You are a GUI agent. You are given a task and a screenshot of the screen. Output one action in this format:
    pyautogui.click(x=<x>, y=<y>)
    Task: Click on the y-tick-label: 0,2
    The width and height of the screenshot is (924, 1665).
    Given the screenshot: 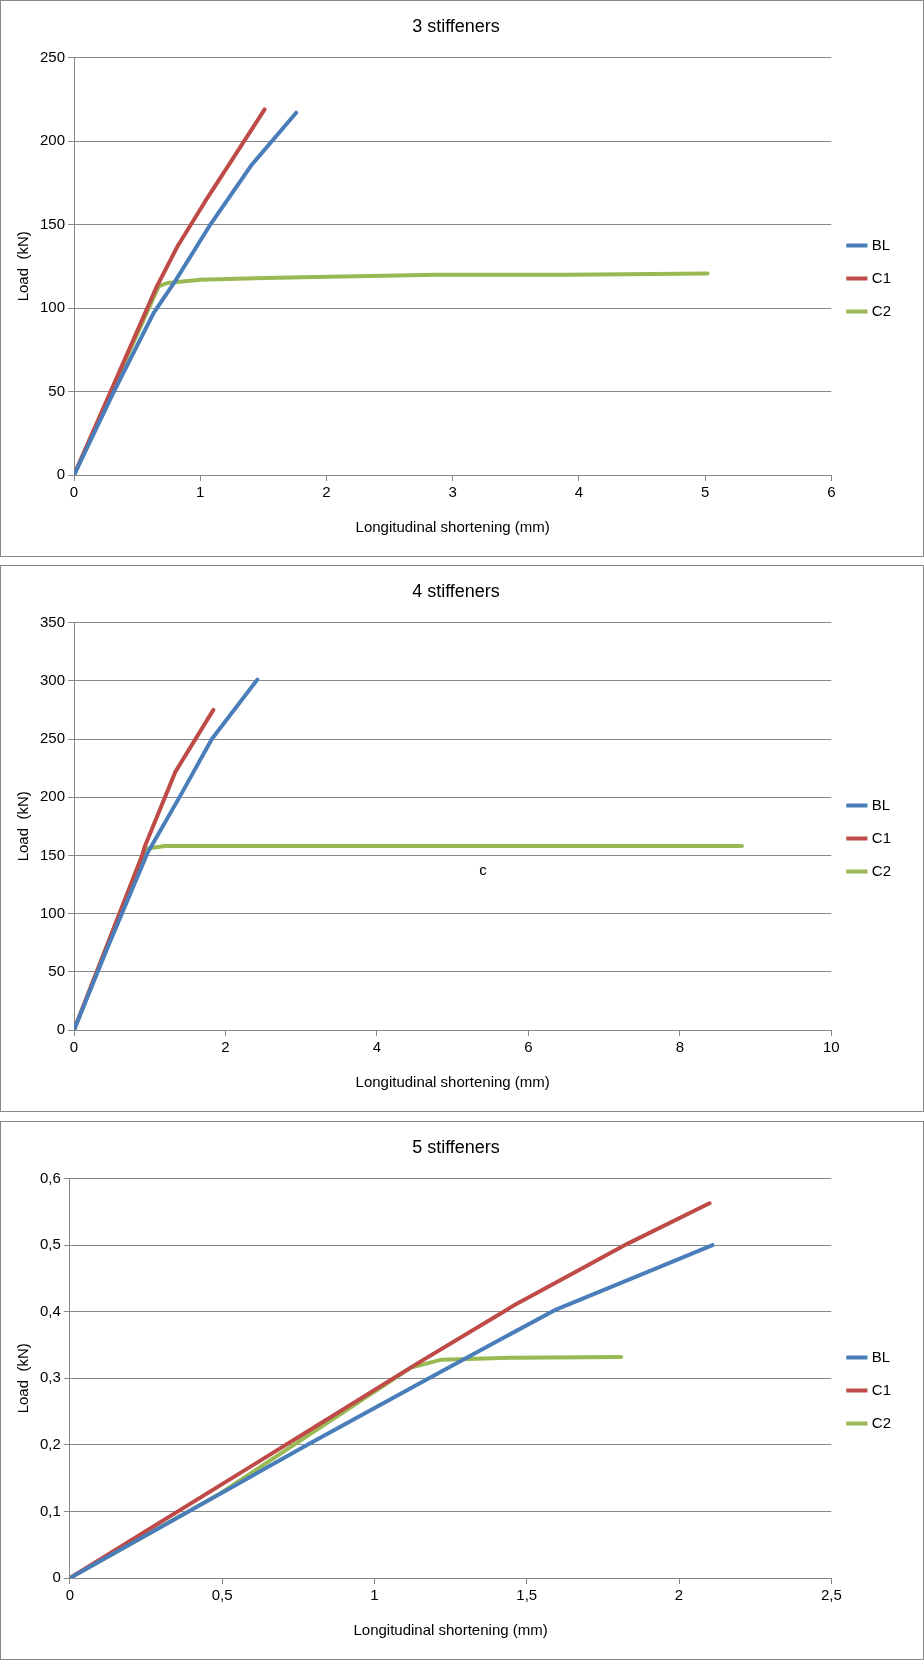 What is the action you would take?
    pyautogui.click(x=50, y=1444)
    